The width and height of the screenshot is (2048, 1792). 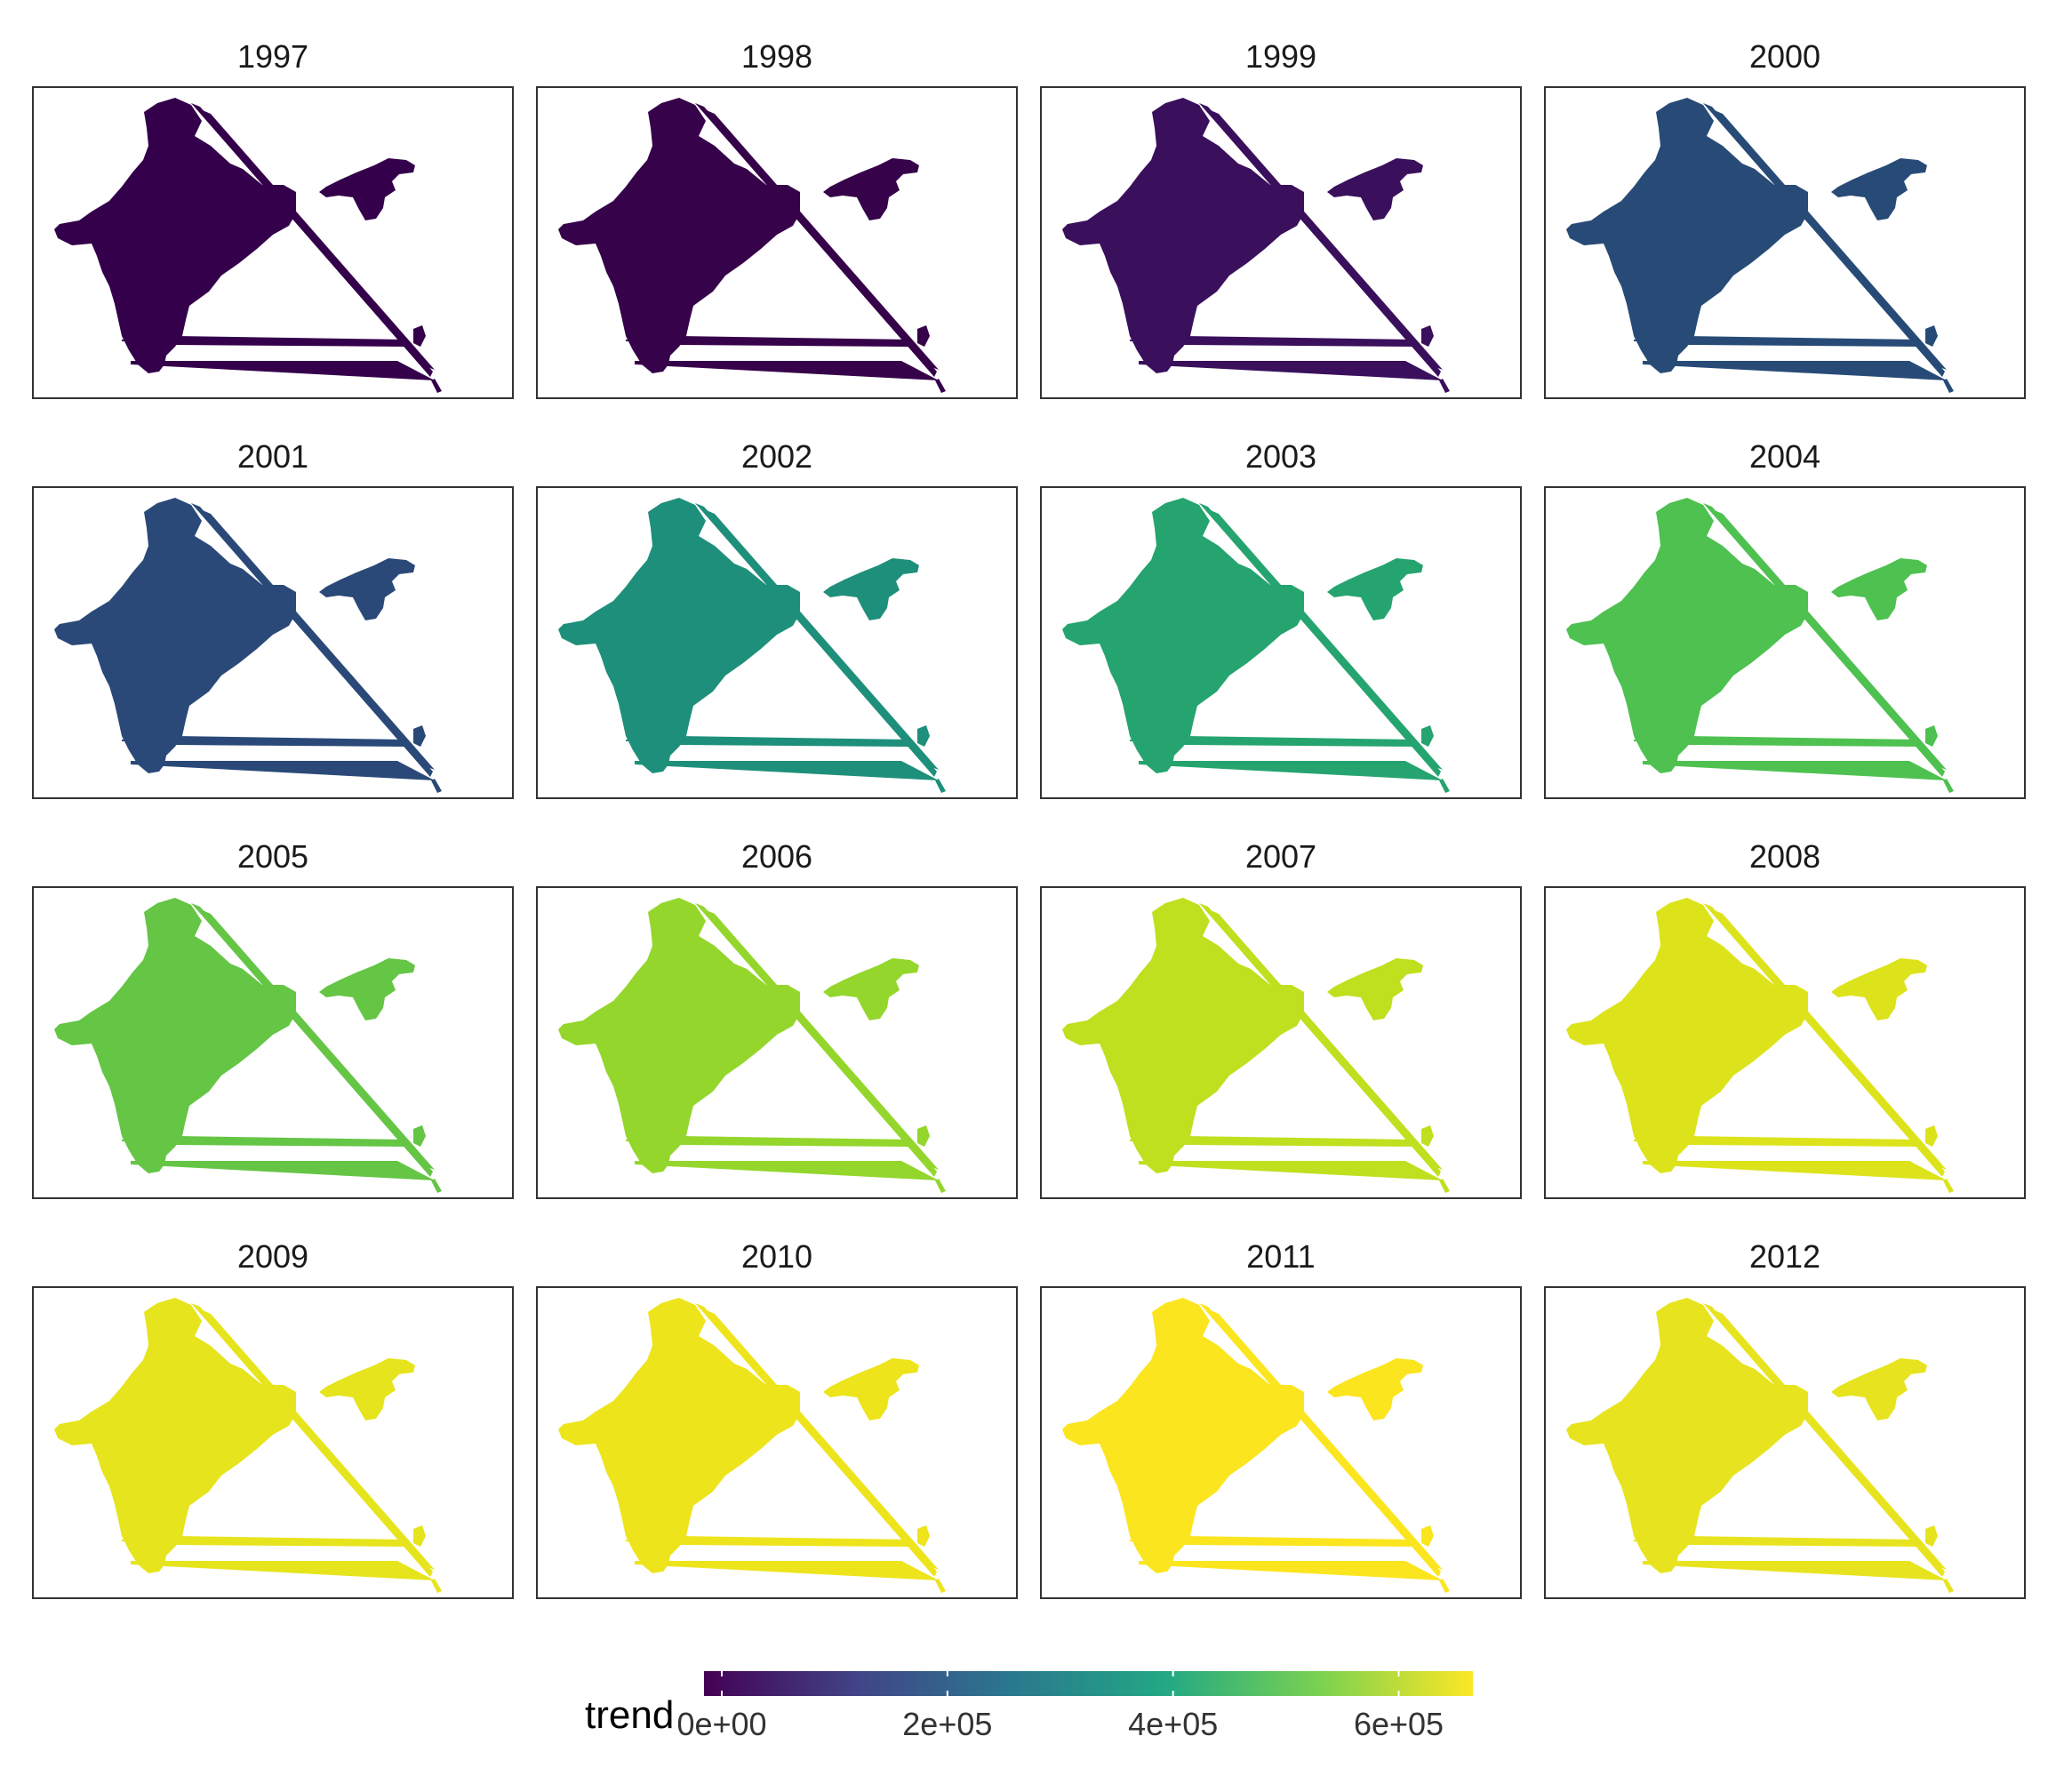 What do you see at coordinates (272, 56) in the screenshot?
I see `facet-title: 1997` at bounding box center [272, 56].